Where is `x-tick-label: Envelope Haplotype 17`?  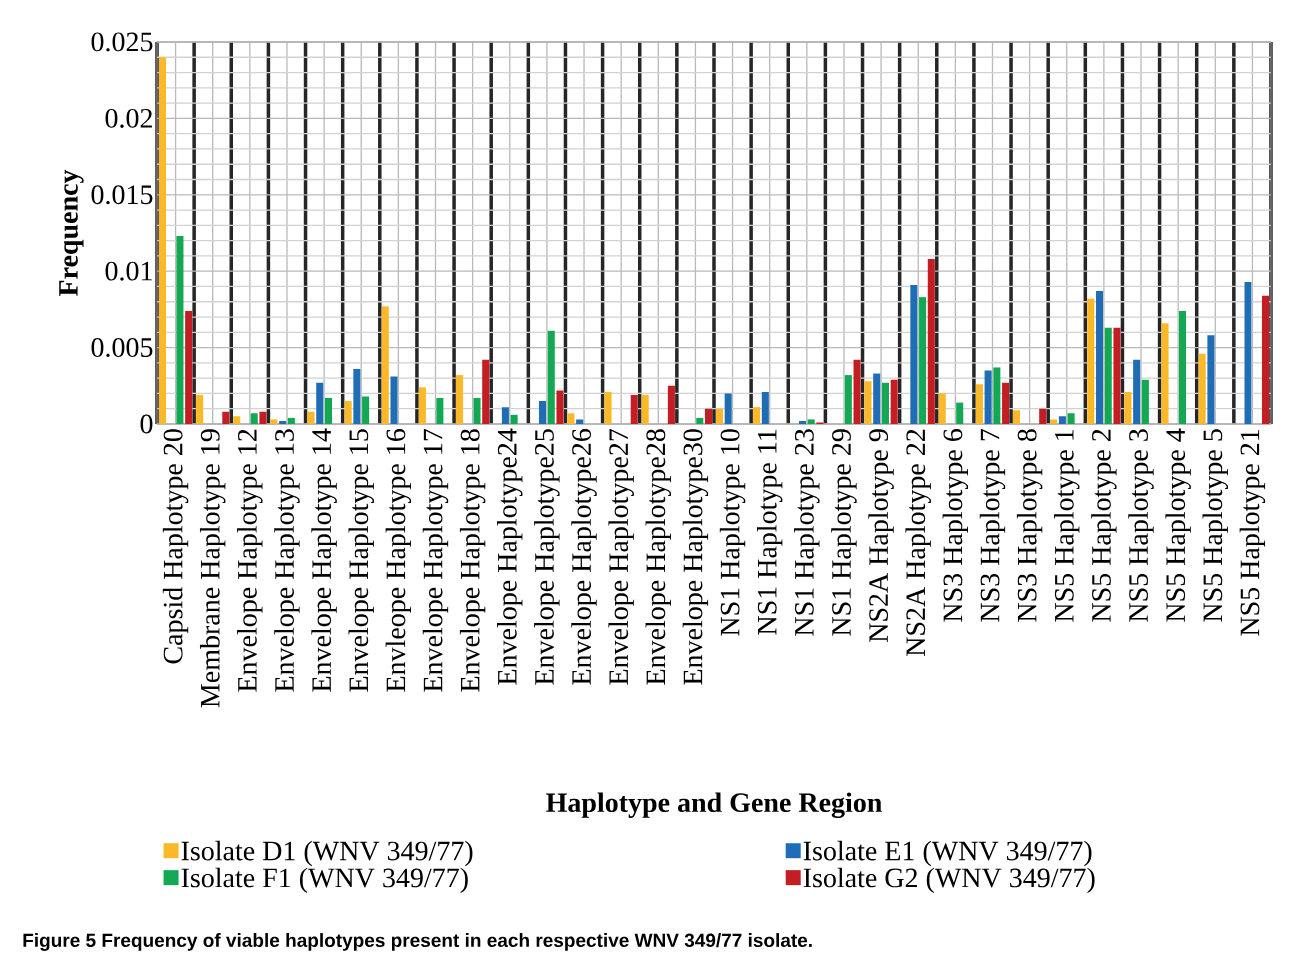 x-tick-label: Envelope Haplotype 17 is located at coordinates (435, 560).